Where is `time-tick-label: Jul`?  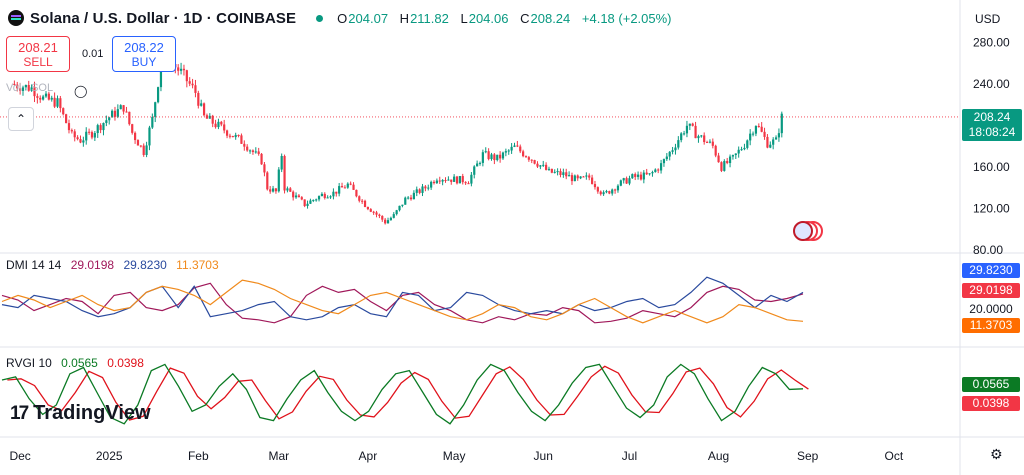
time-tick-label: Jul is located at coordinates (629, 456).